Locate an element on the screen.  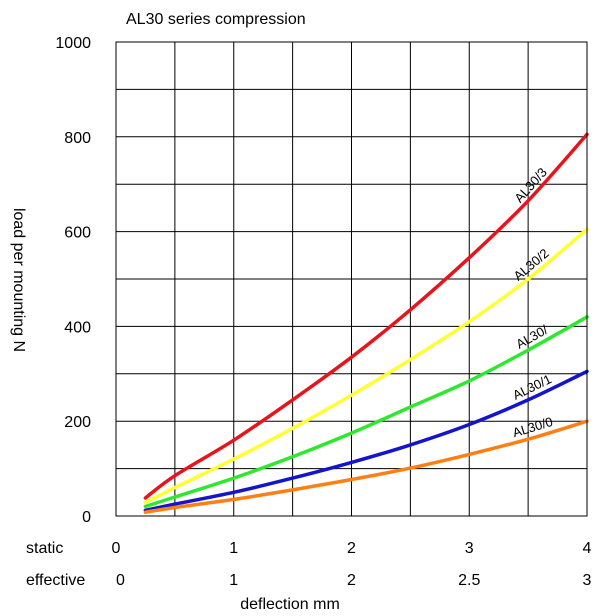
x-tick-labels-static: 0 1 2 3 4 is located at coordinates (352, 548).